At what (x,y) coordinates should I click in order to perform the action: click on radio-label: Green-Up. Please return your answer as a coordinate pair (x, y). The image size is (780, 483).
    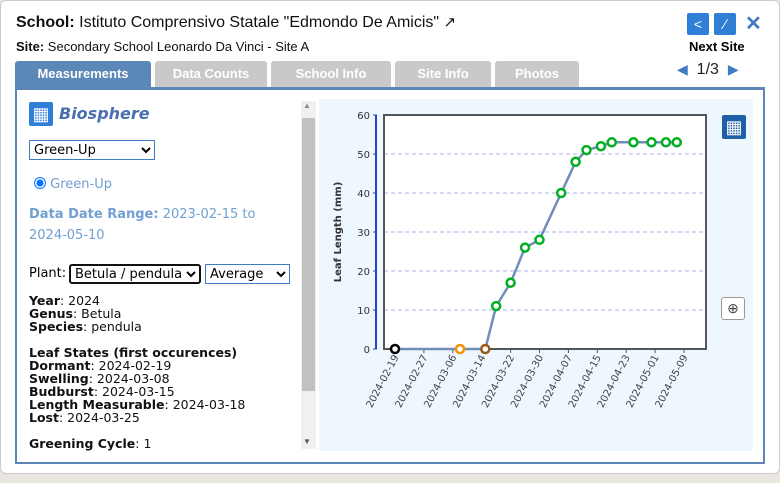
    Looking at the image, I should click on (81, 184).